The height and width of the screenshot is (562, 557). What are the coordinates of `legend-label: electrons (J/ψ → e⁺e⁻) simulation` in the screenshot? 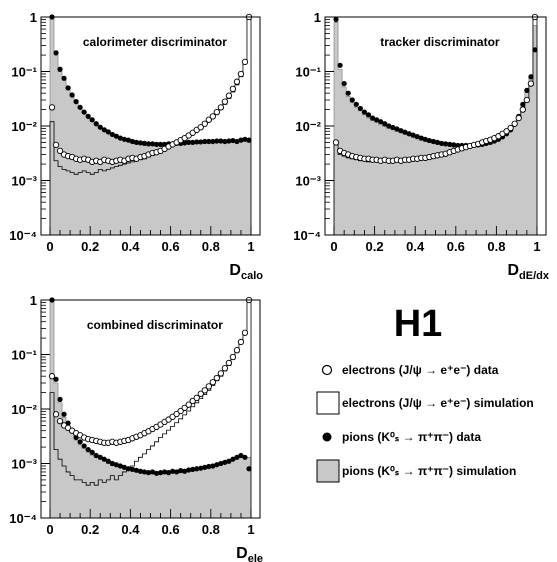 It's located at (438, 403).